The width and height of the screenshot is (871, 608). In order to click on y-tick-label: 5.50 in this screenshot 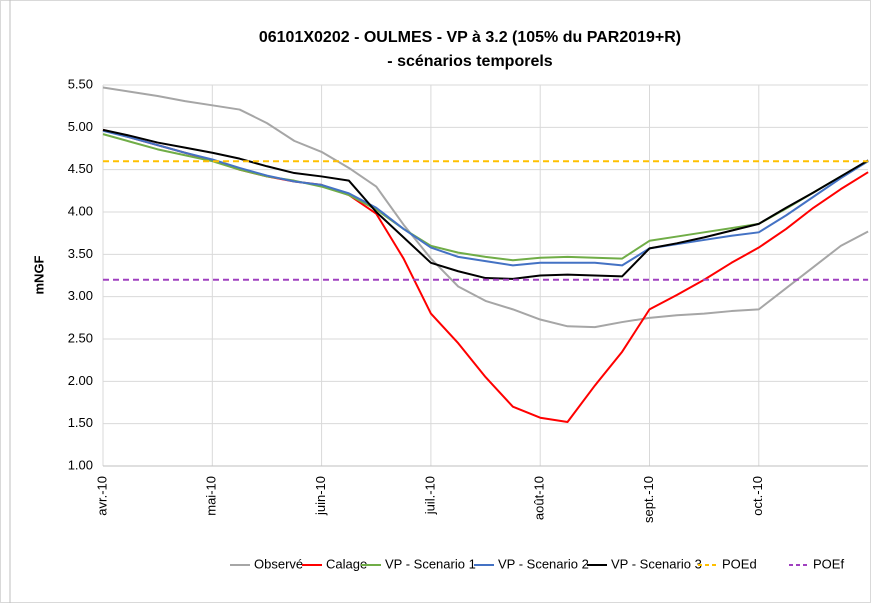, I will do `click(80, 83)`.